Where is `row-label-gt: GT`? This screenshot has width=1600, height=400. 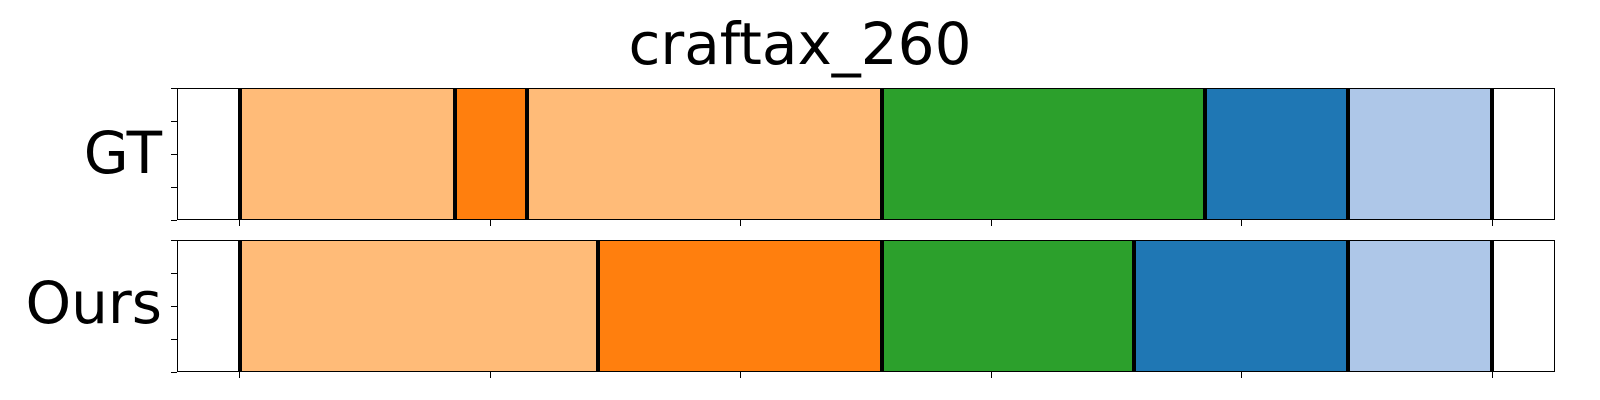
row-label-gt: GT is located at coordinates (122, 153).